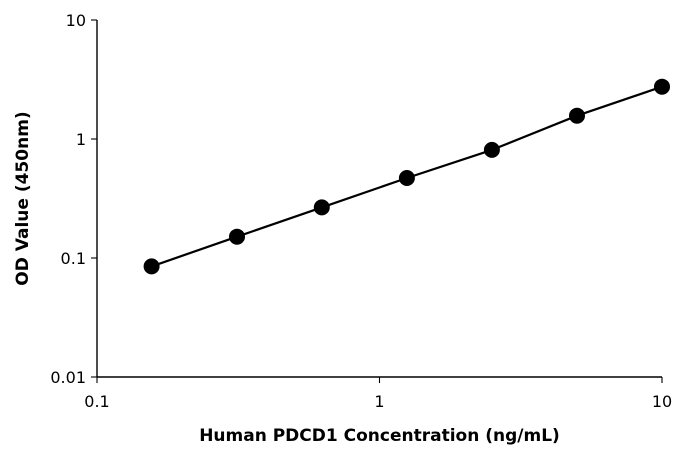 The height and width of the screenshot is (454, 697). Describe the element at coordinates (73, 258) in the screenshot. I see `y-tick-label: 0.1` at that location.